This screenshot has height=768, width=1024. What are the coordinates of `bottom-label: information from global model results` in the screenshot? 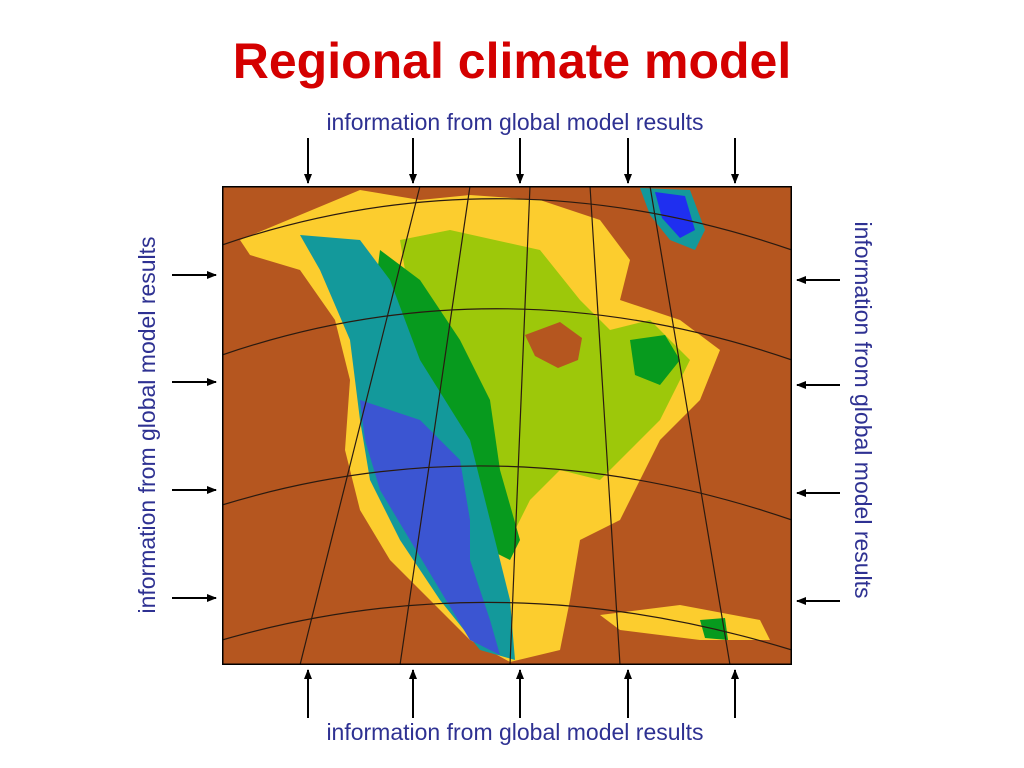 It's located at (514, 732).